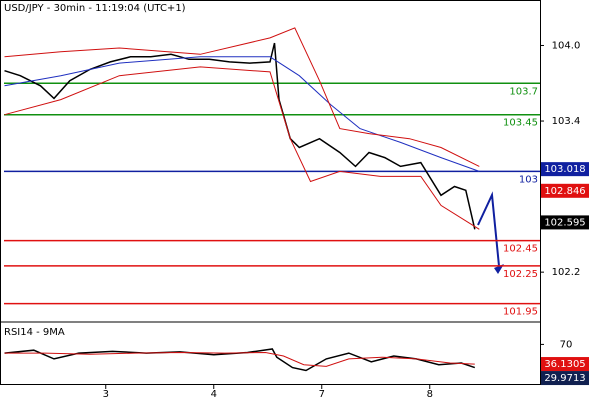  Describe the element at coordinates (488, 229) in the screenshot. I see `forecast-arrow` at that location.